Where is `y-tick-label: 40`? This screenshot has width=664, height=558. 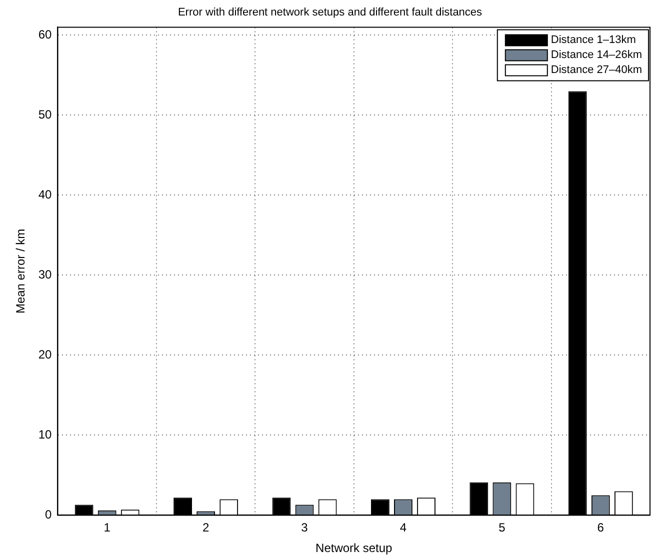 y-tick-label: 40 is located at coordinates (45, 195).